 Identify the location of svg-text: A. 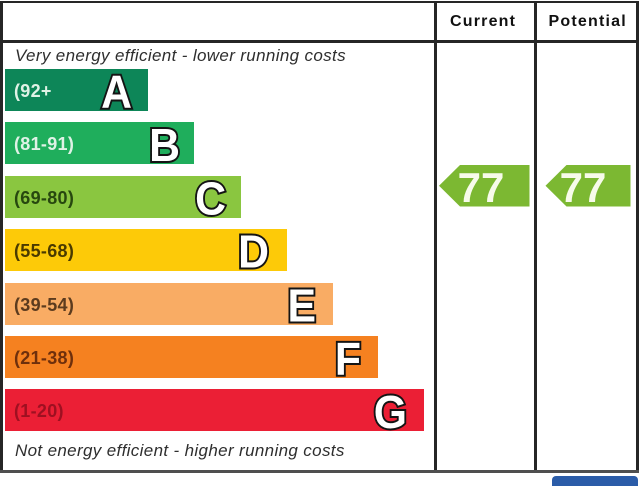
(116, 92).